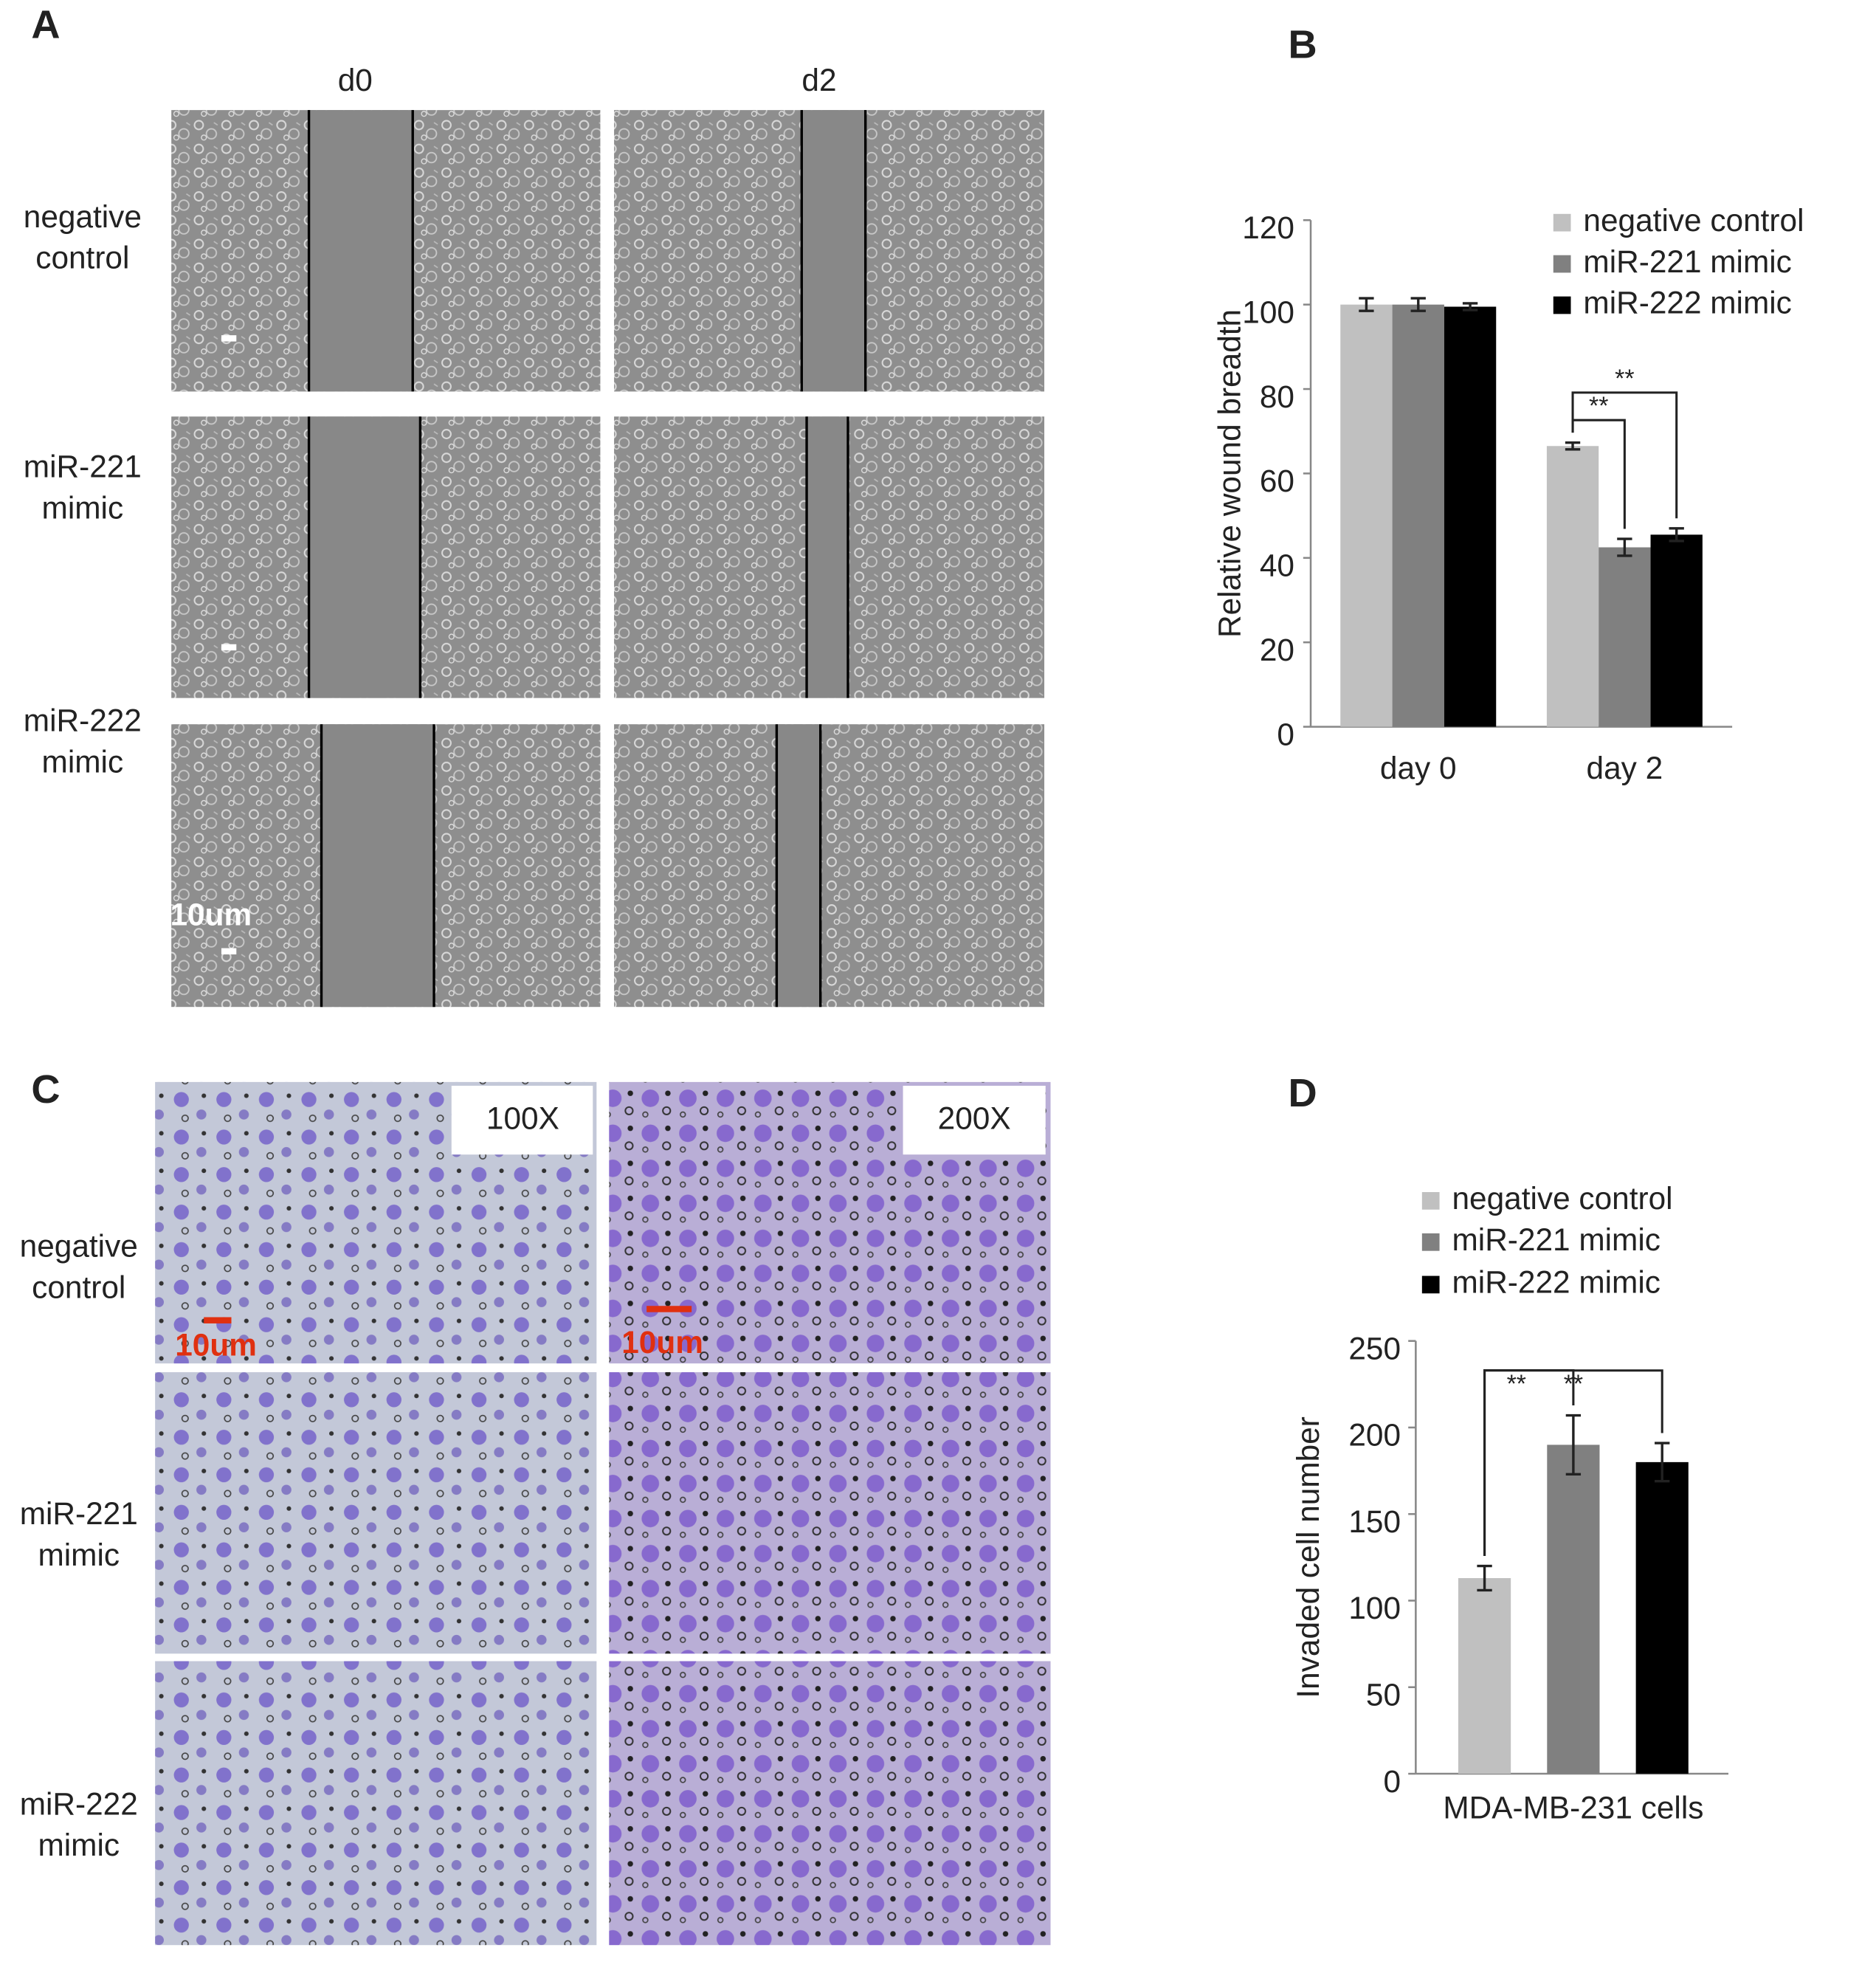 The width and height of the screenshot is (1876, 1973). I want to click on panel-letter: A, so click(45, 25).